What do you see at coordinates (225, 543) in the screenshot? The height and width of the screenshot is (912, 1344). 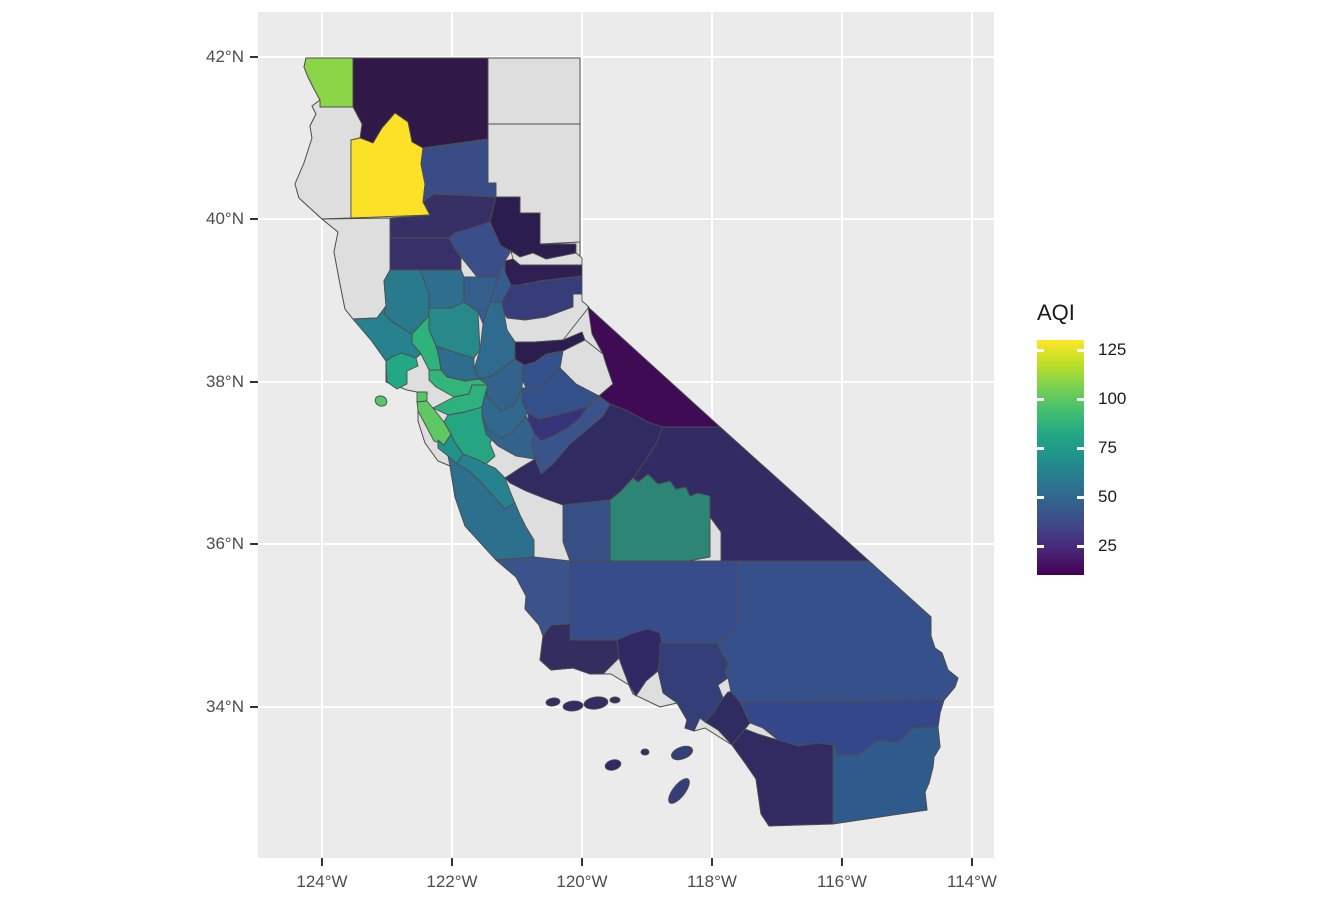 I see `y-axis-tick-label: 36°N` at bounding box center [225, 543].